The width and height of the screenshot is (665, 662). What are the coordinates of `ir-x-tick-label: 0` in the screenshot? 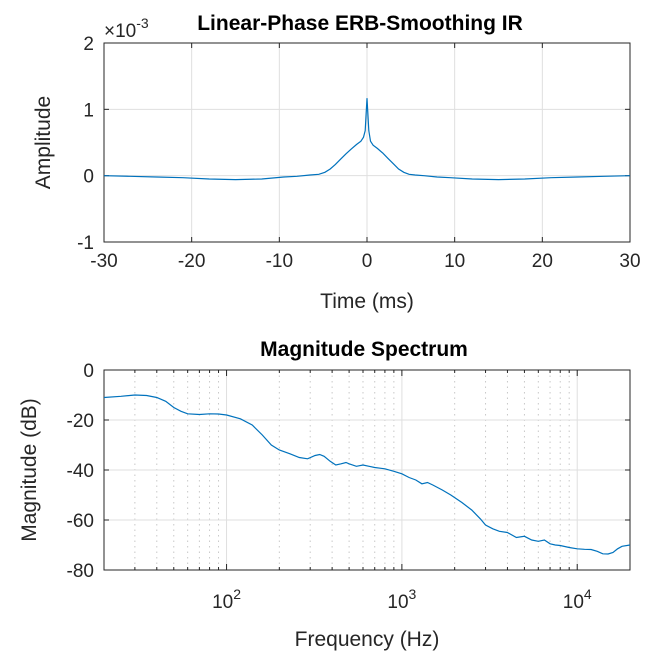 It's located at (367, 261).